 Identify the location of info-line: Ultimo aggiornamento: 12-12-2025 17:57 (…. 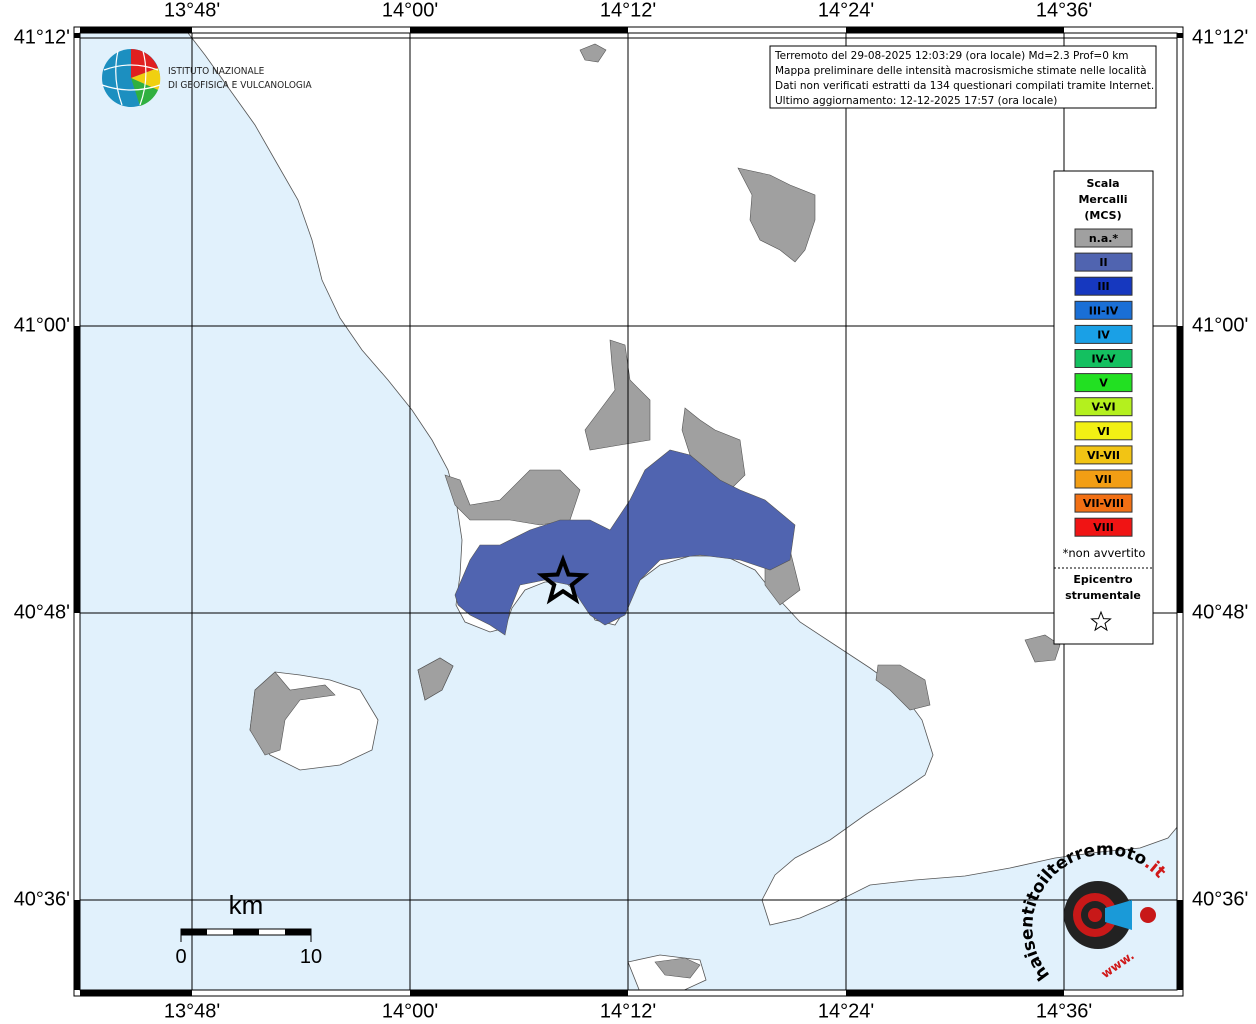
(916, 101).